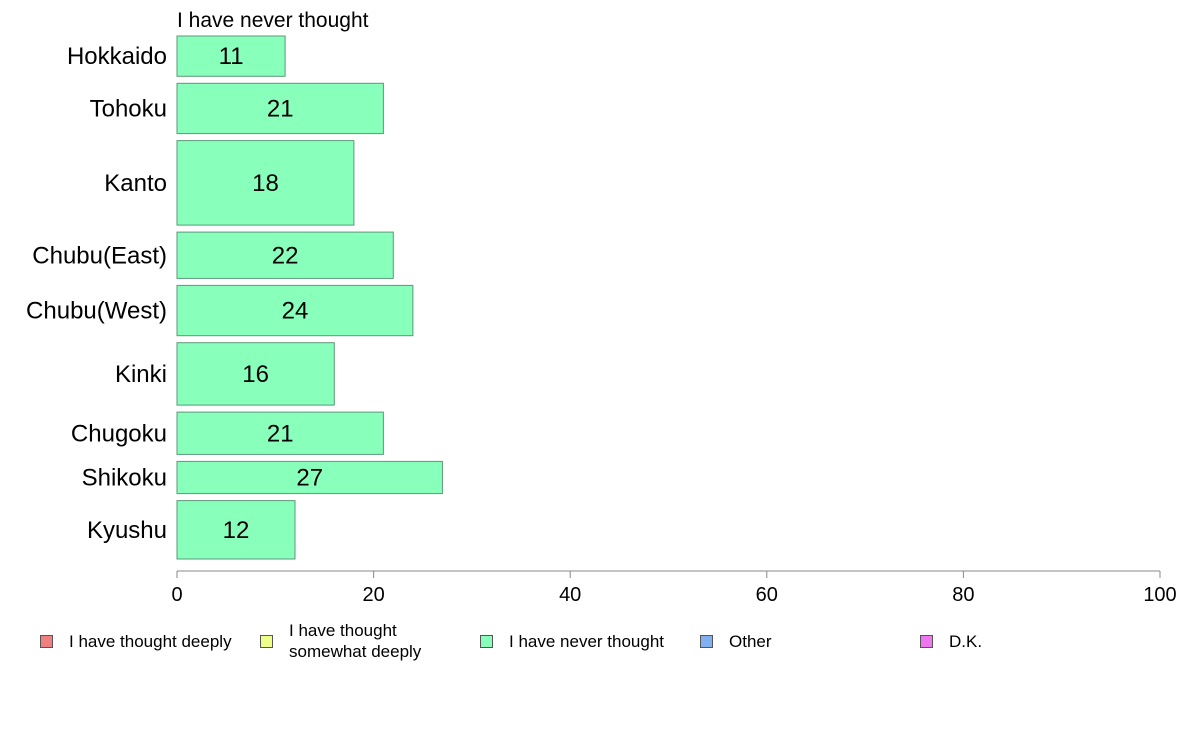 This screenshot has width=1188, height=736. Describe the element at coordinates (767, 595) in the screenshot. I see `x-tick-label: 60` at that location.